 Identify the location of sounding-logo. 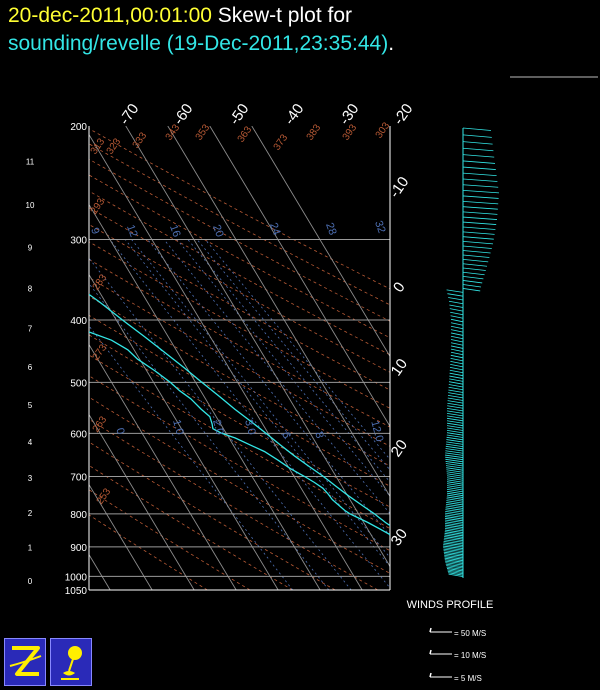
(71, 662).